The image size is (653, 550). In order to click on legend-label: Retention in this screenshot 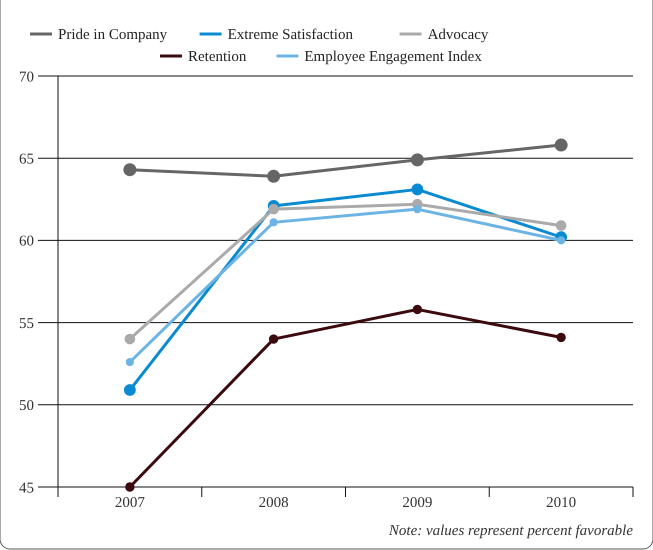, I will do `click(217, 57)`.